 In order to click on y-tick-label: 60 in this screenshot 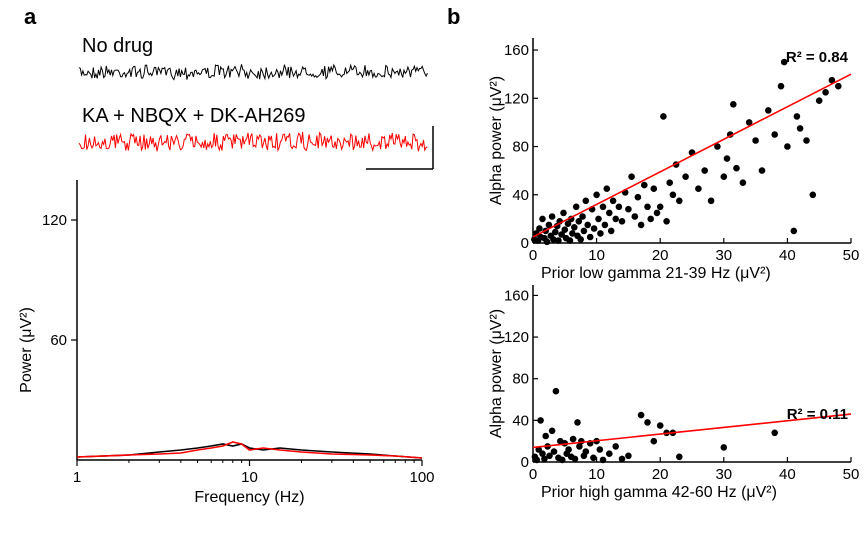, I will do `click(58, 340)`.